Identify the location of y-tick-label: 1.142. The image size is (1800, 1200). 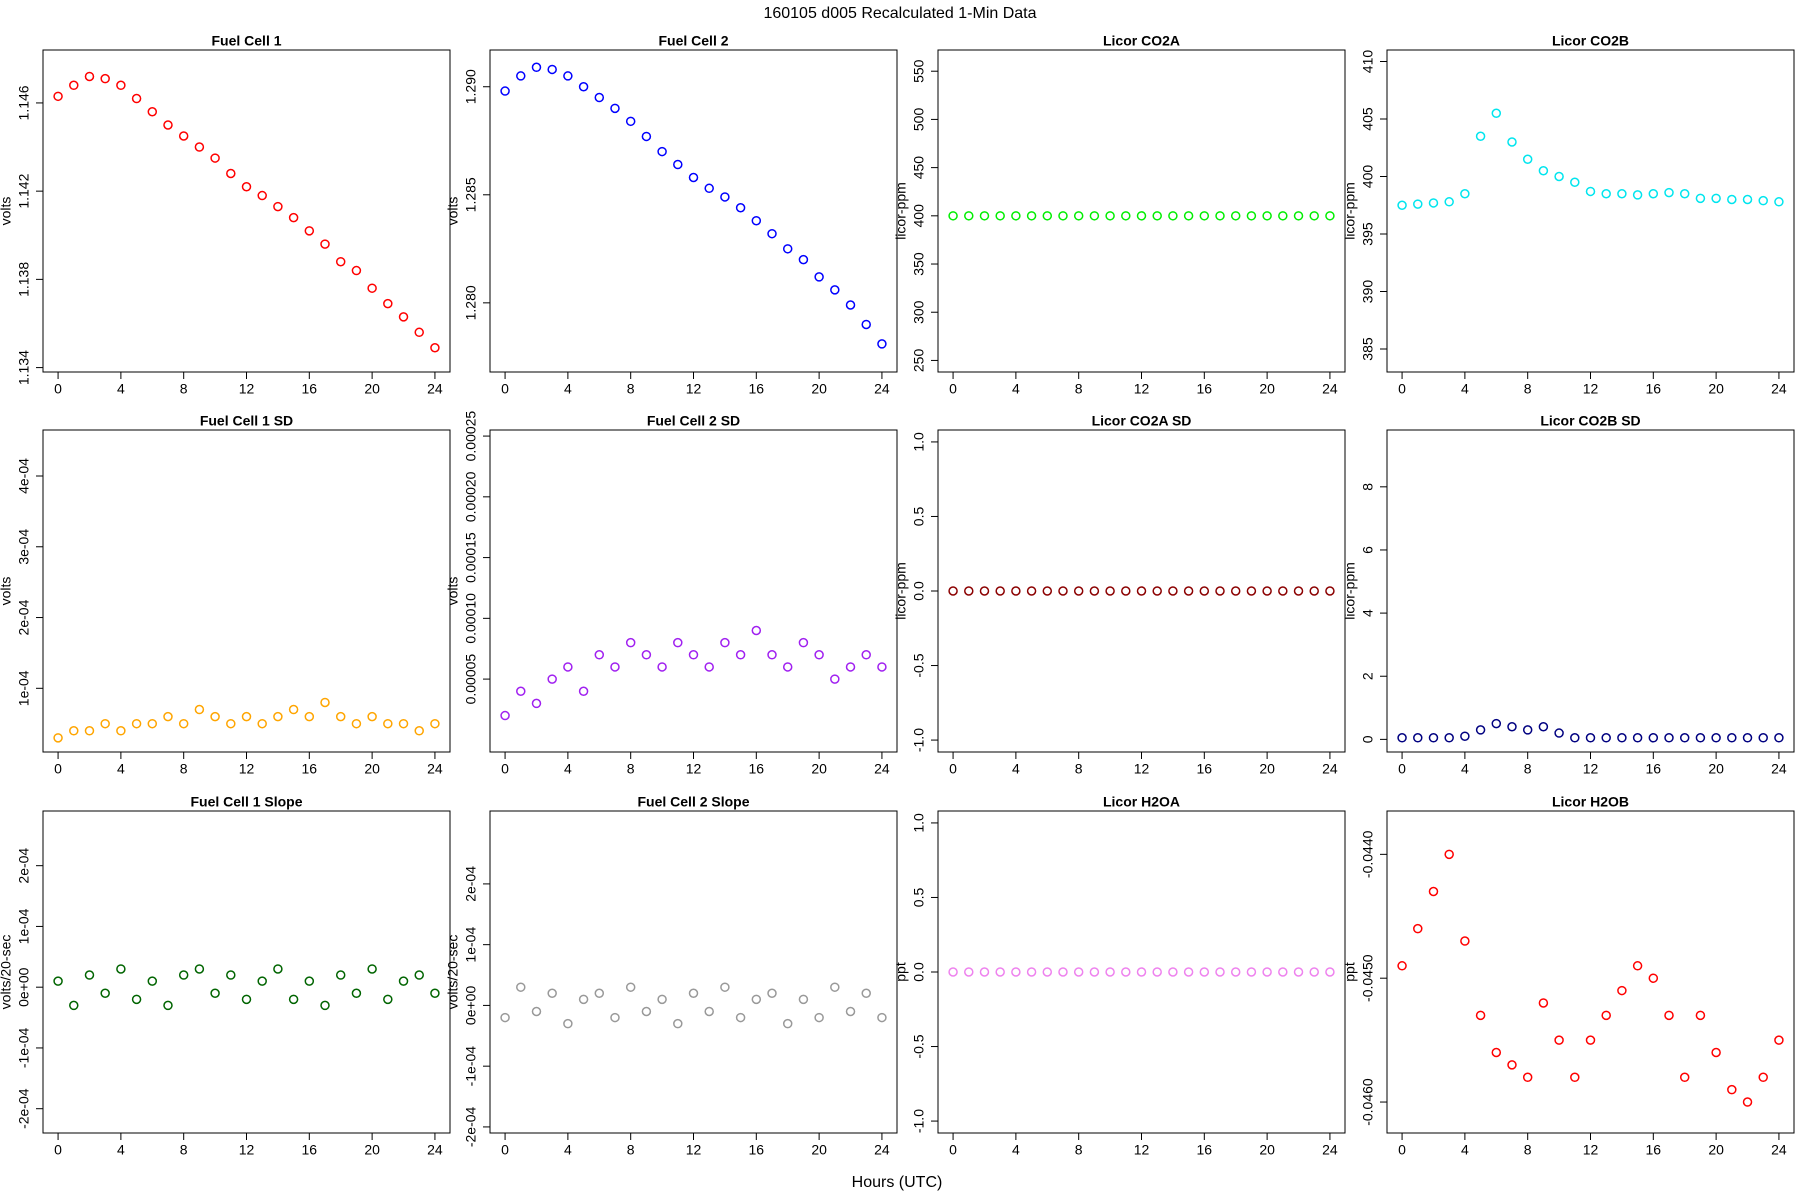
(24, 190).